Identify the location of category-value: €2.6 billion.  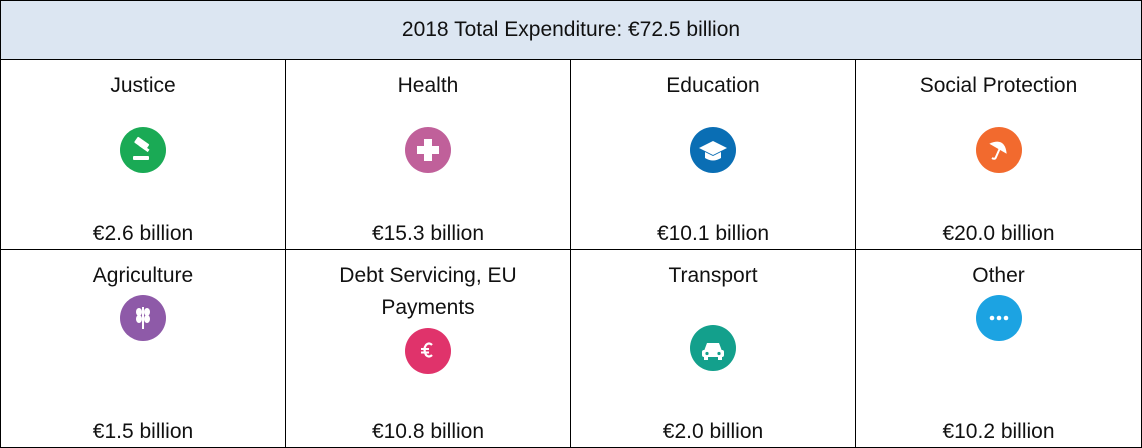
(143, 233).